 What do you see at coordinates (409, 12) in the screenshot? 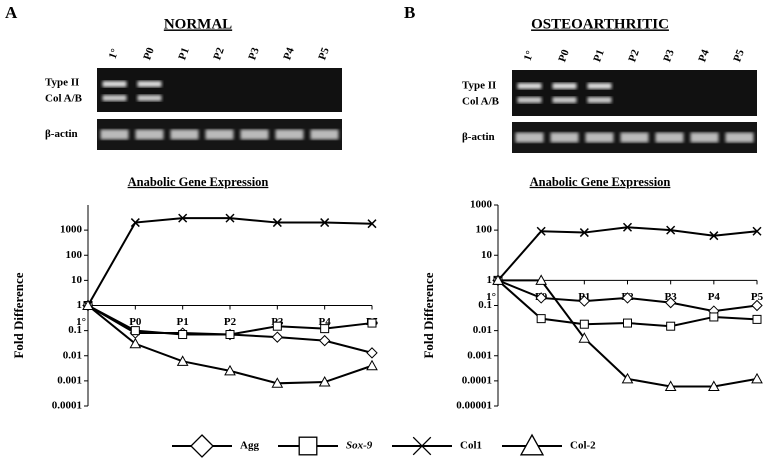
I see `panel-letter: B` at bounding box center [409, 12].